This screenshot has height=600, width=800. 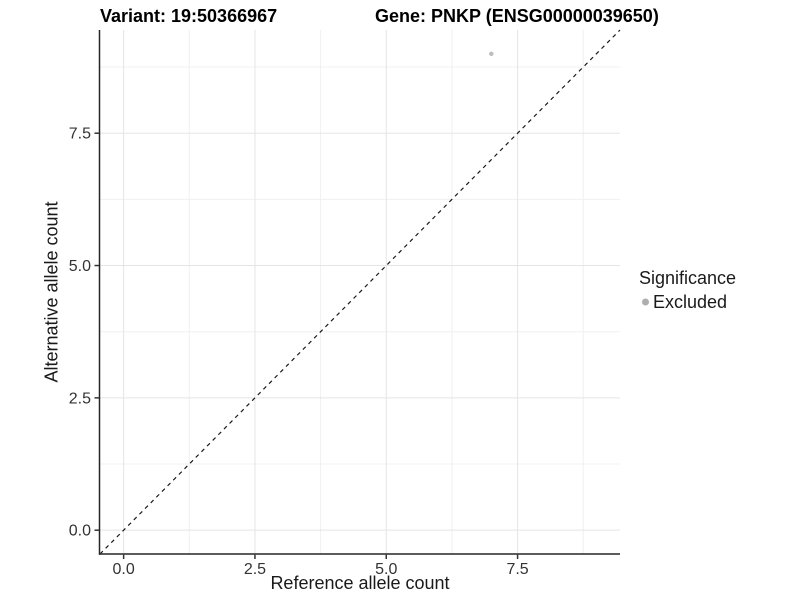 I want to click on y-tick-label: 7.5, so click(x=80, y=134).